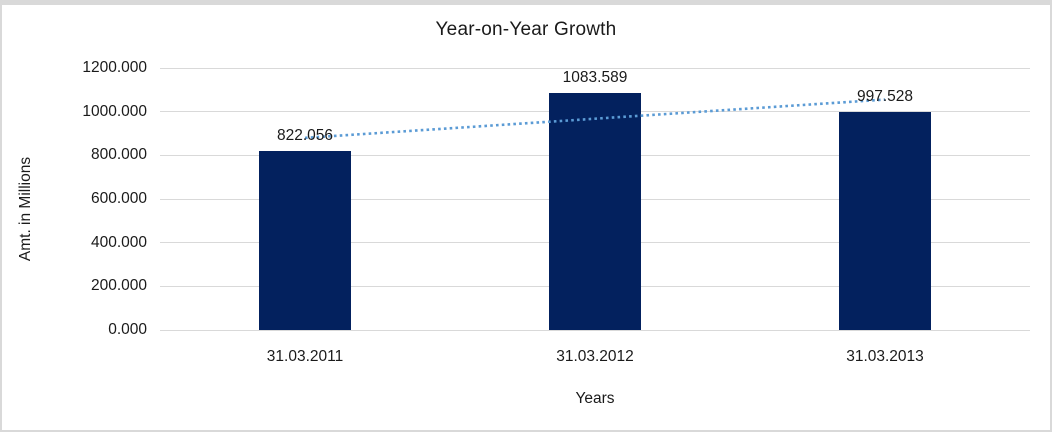 The image size is (1052, 432). What do you see at coordinates (595, 78) in the screenshot?
I see `bar-data-label: 1083.589` at bounding box center [595, 78].